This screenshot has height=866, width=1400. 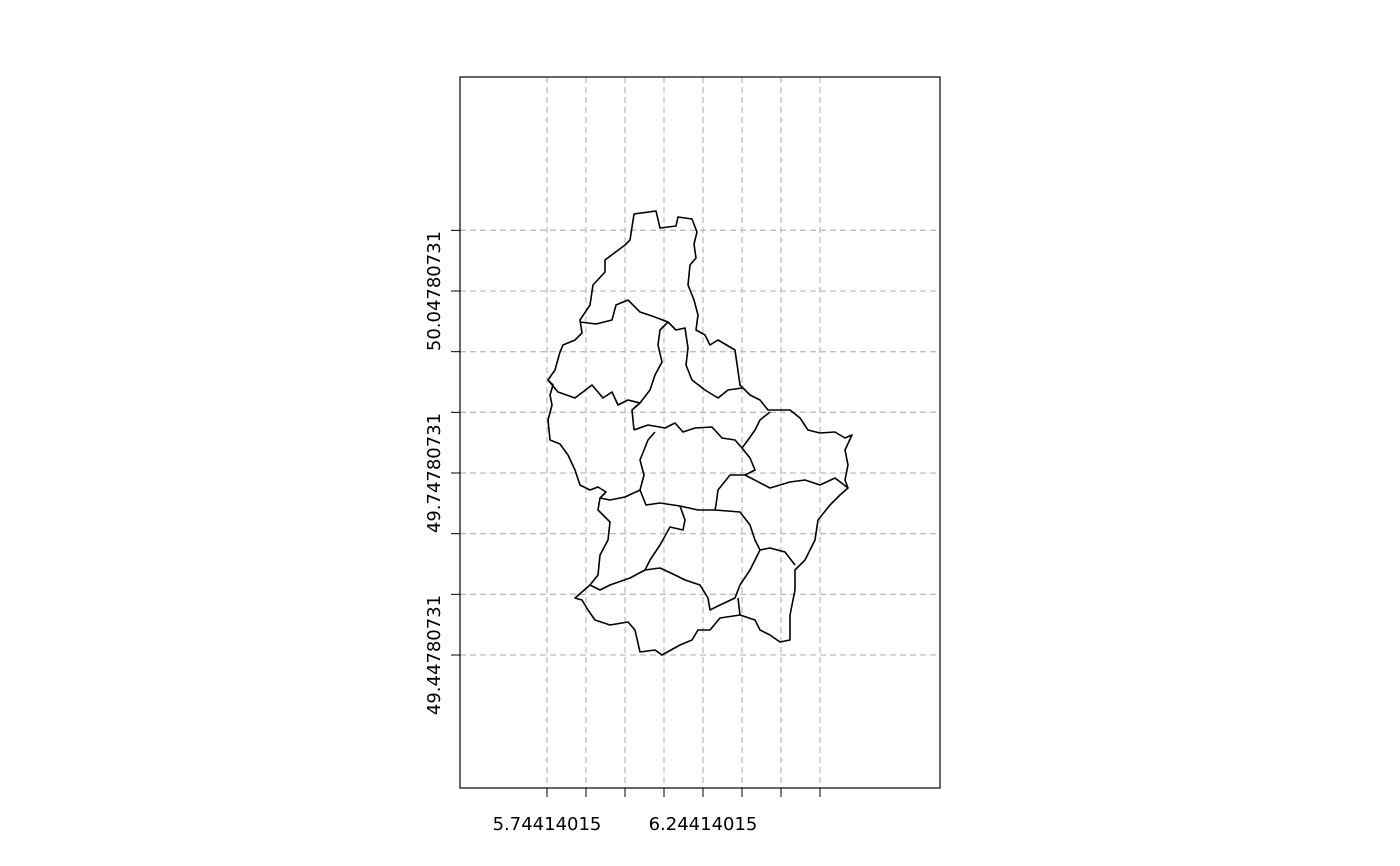 I want to click on y-tick-label: 50.04780731, so click(x=434, y=291).